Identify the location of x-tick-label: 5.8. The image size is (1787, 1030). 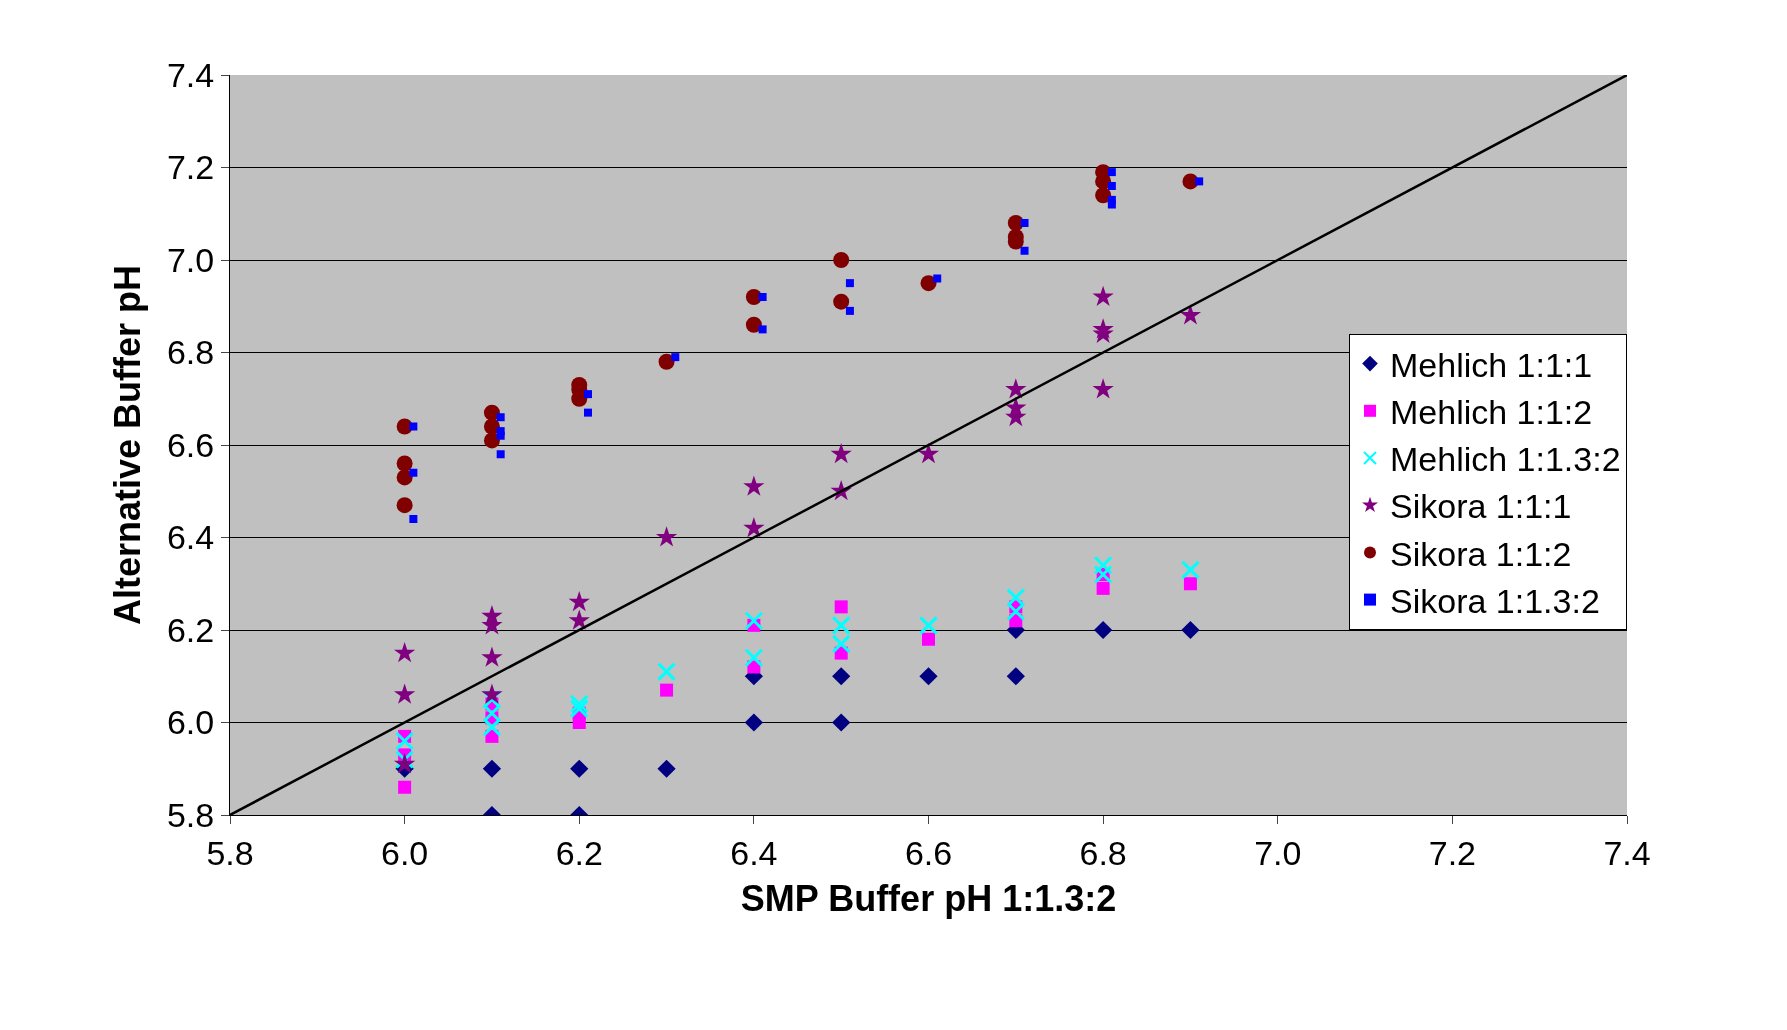
(230, 852).